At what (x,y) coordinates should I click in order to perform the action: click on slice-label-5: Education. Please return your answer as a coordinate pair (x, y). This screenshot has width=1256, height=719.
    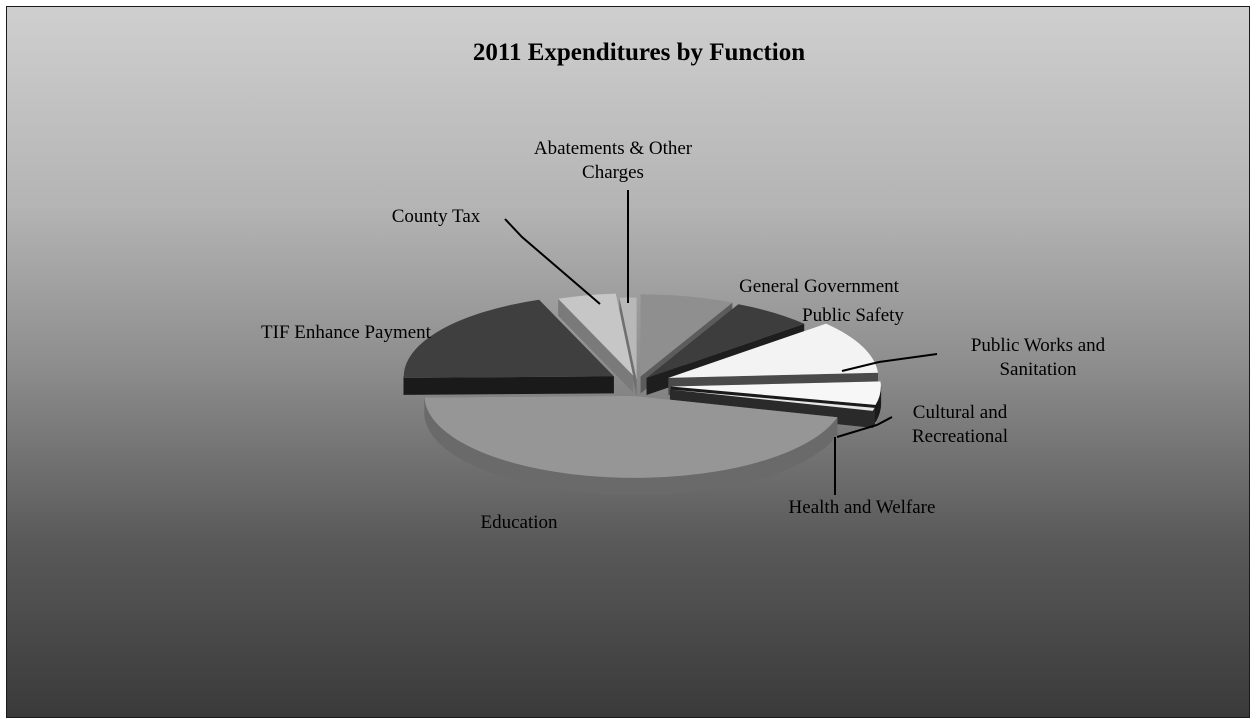
    Looking at the image, I should click on (519, 522).